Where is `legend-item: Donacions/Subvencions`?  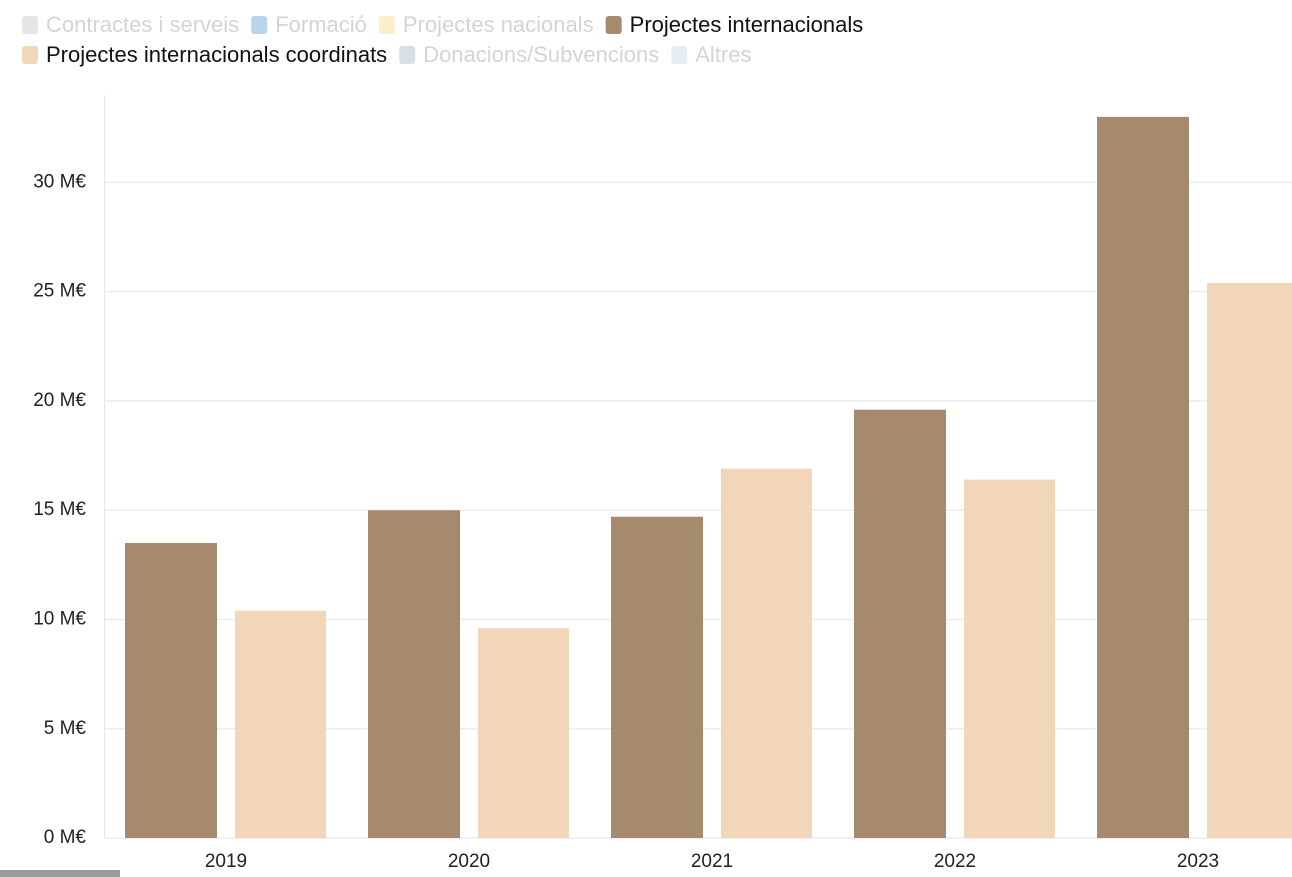
legend-item: Donacions/Subvencions is located at coordinates (529, 54).